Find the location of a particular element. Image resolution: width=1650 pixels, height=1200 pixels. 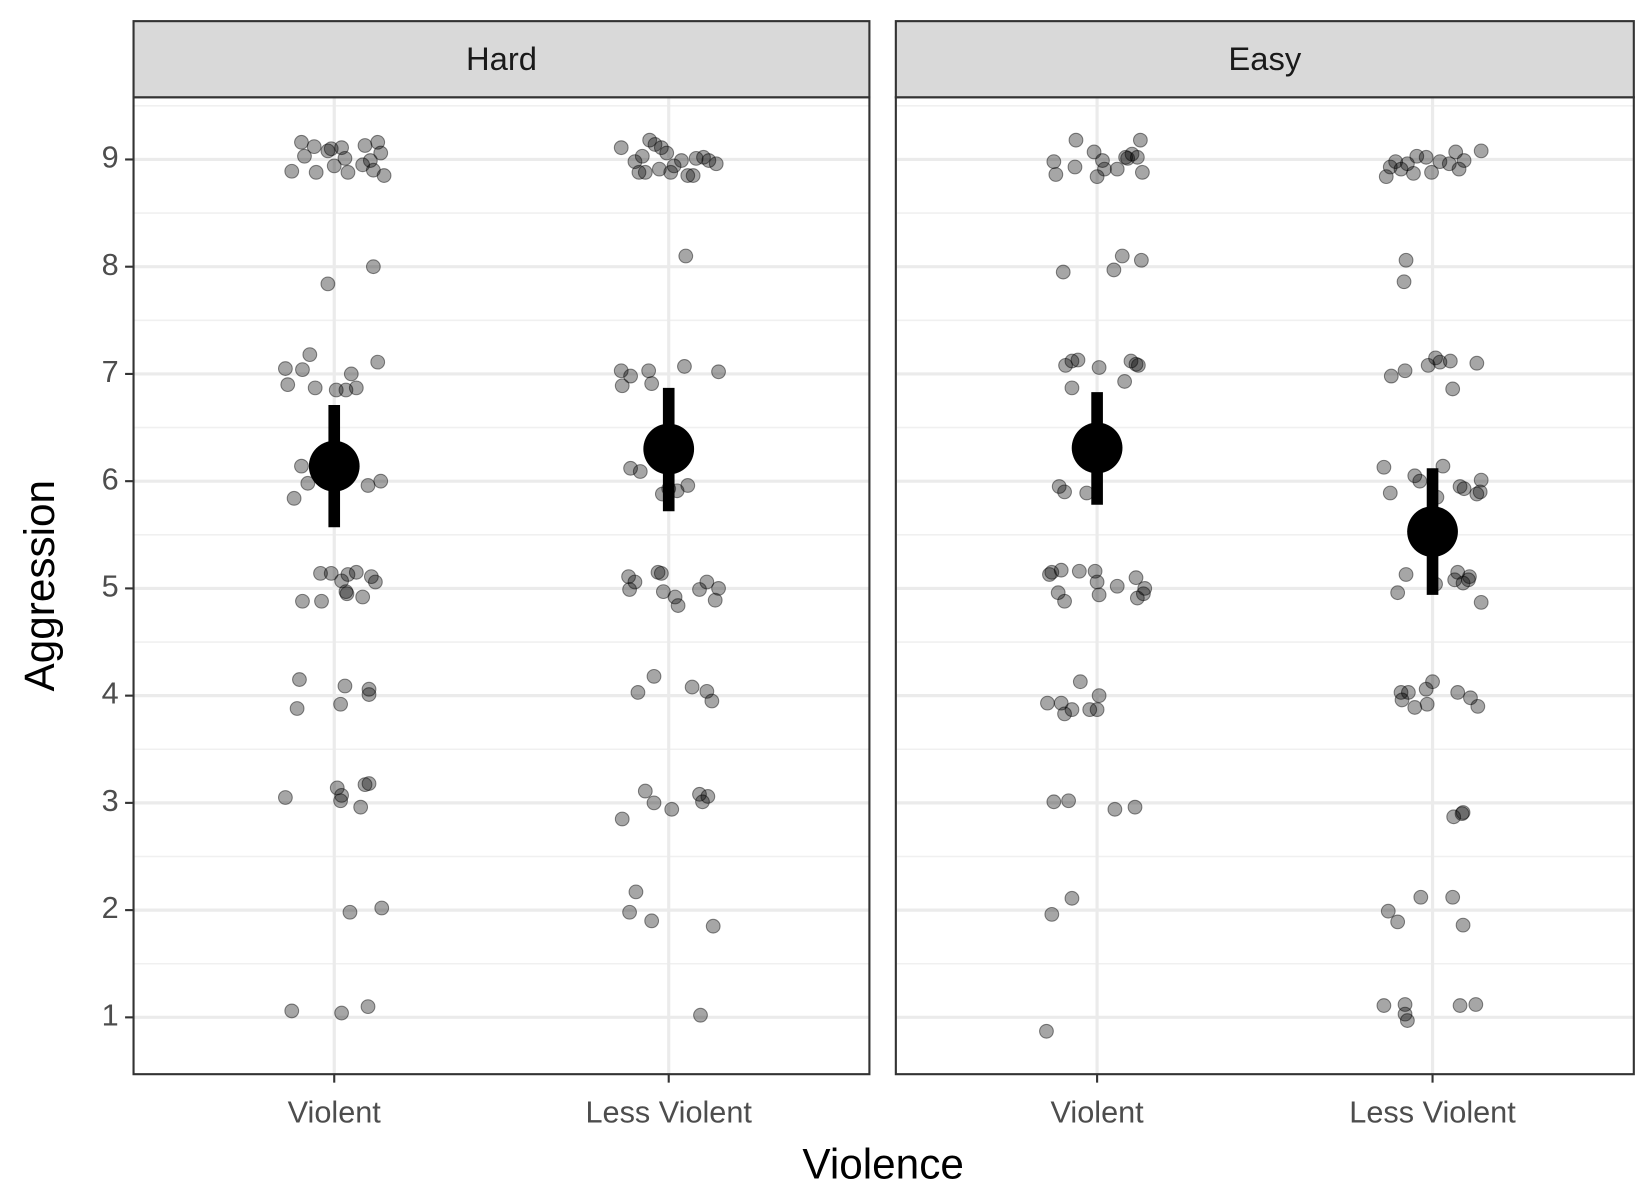

y-tick-label: 2 is located at coordinates (110, 908).